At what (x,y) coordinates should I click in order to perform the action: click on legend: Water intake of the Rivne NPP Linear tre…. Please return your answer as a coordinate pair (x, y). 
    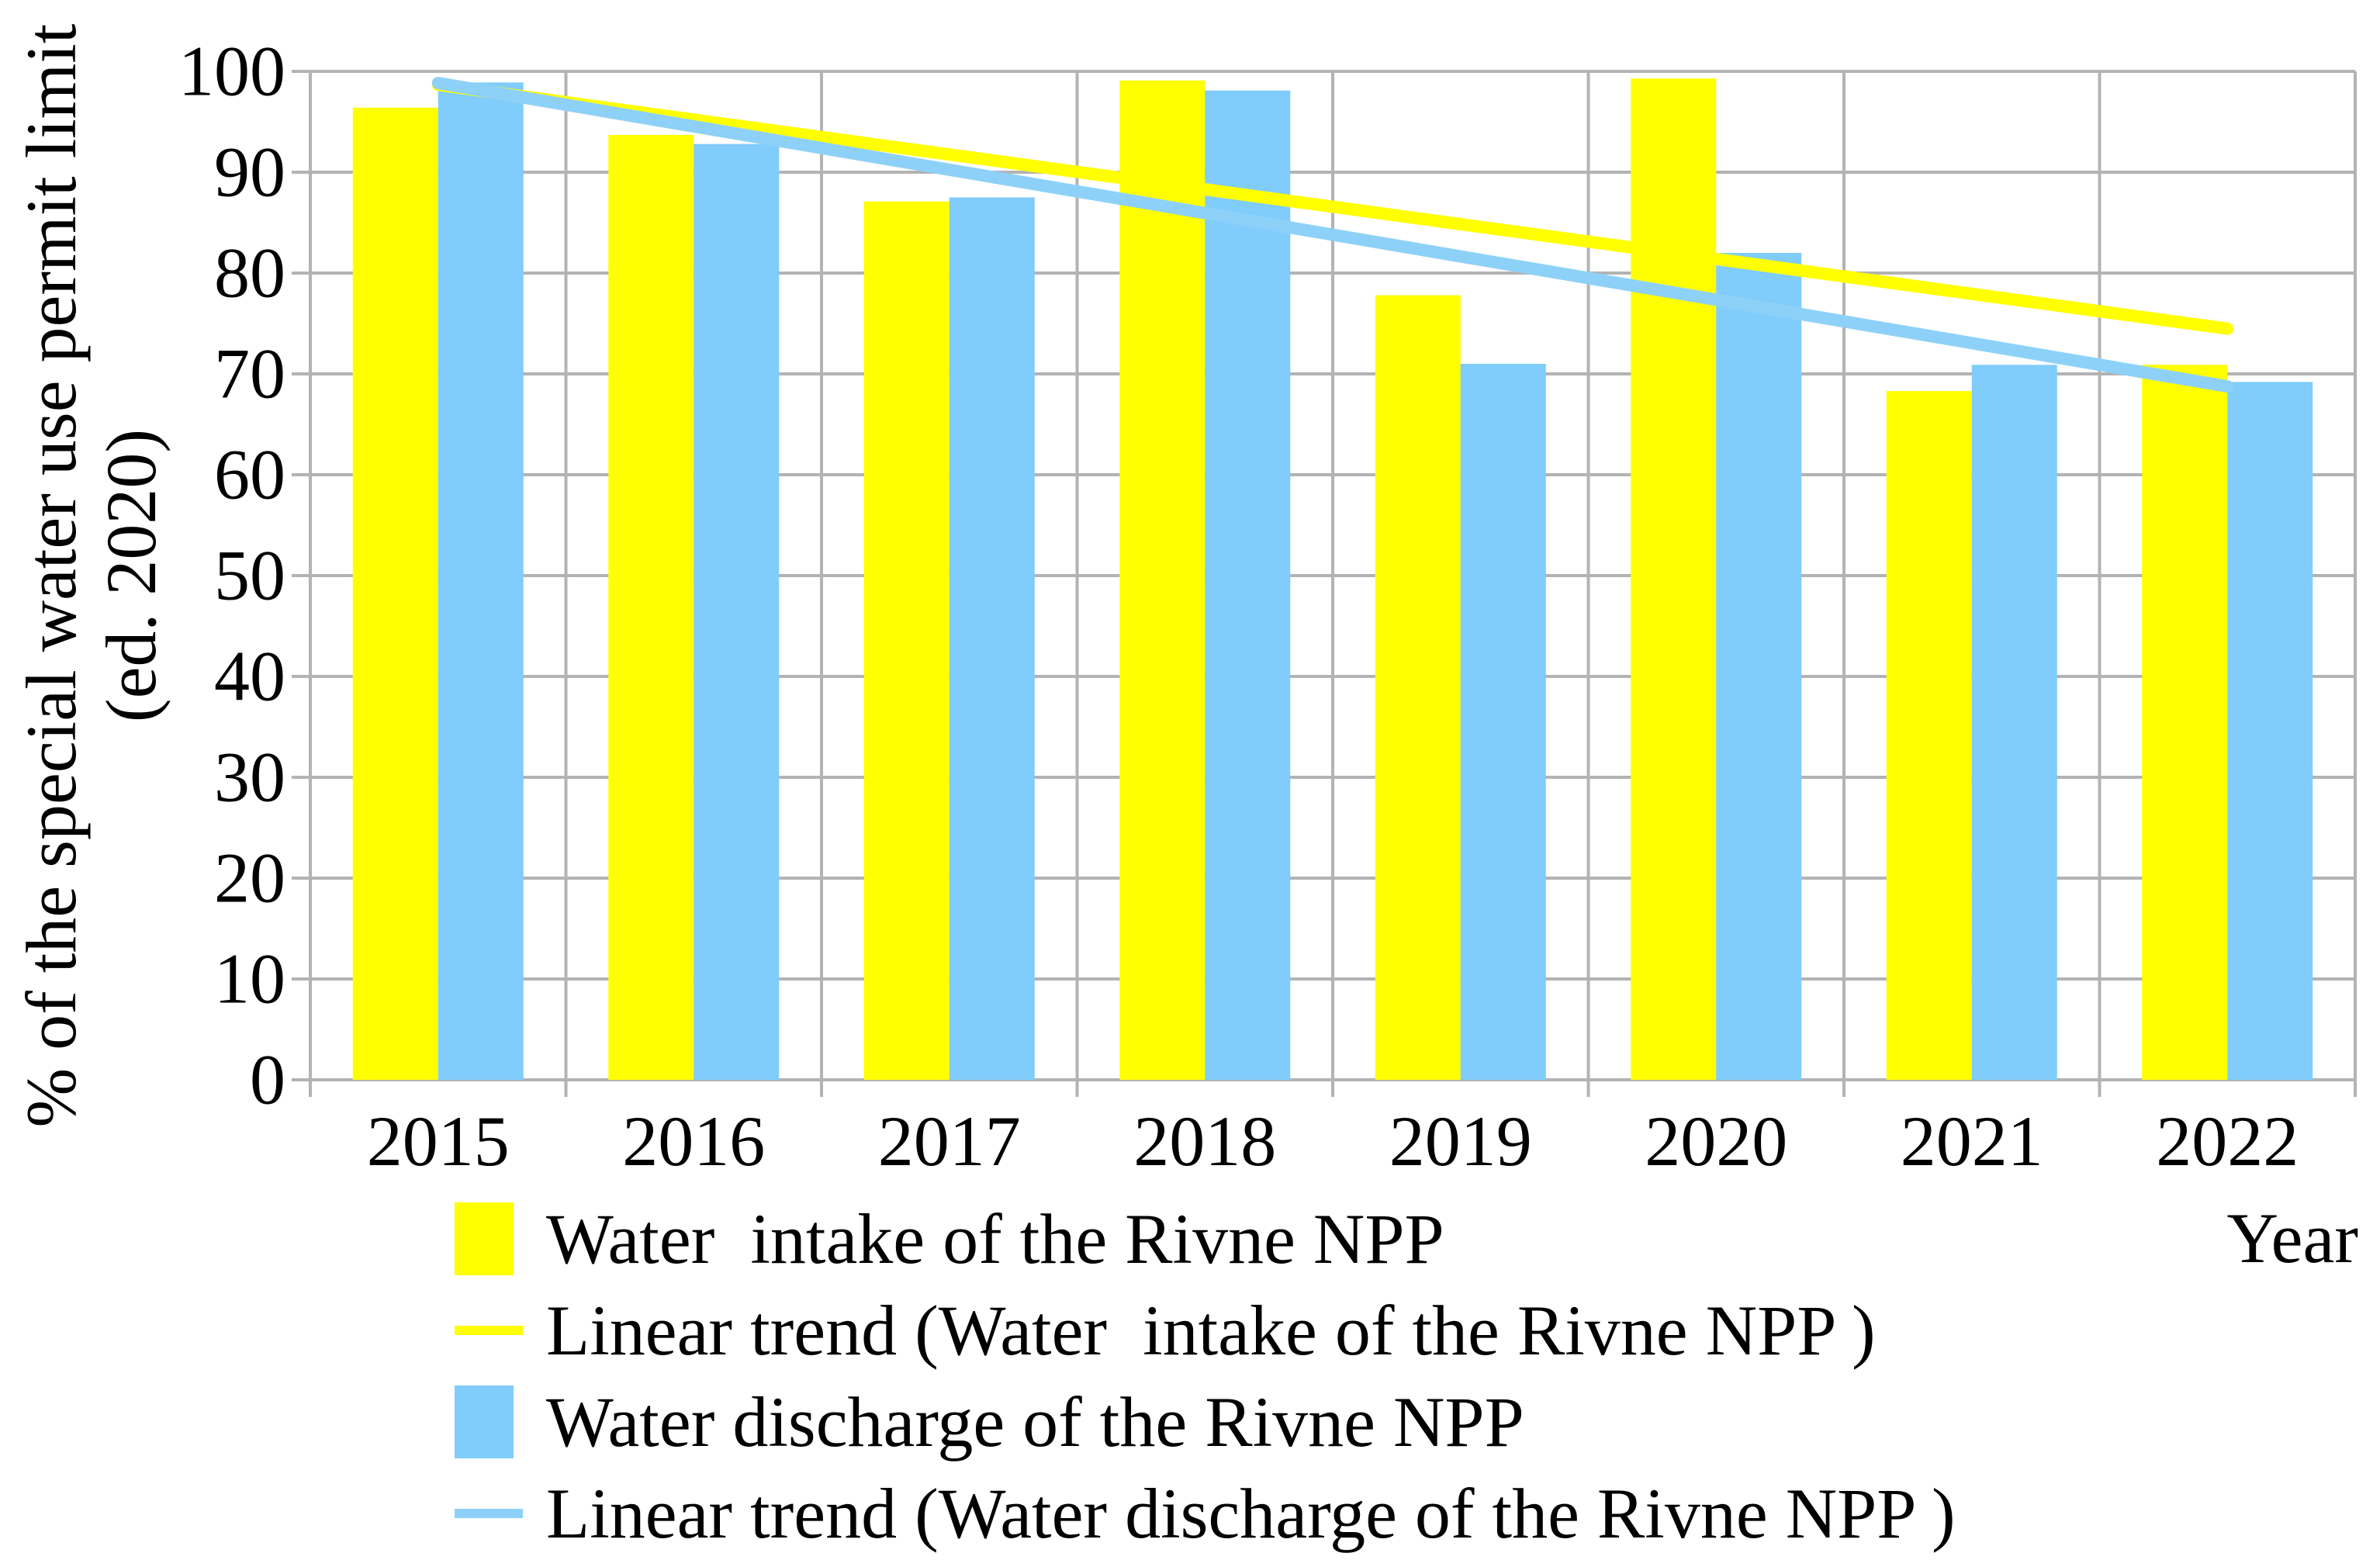
    Looking at the image, I should click on (1206, 1376).